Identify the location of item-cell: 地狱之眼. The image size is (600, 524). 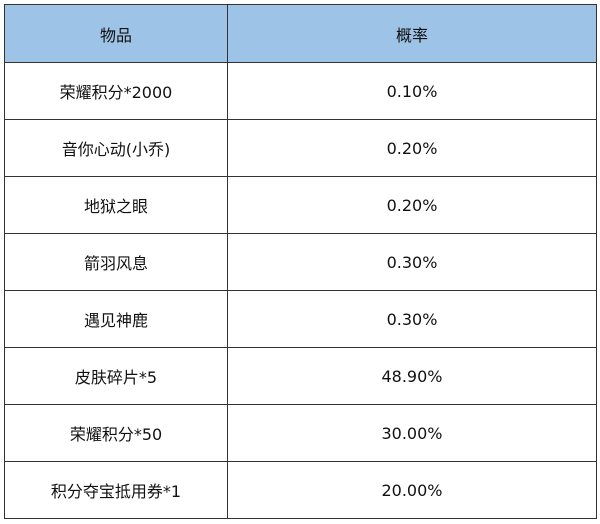
(116, 205).